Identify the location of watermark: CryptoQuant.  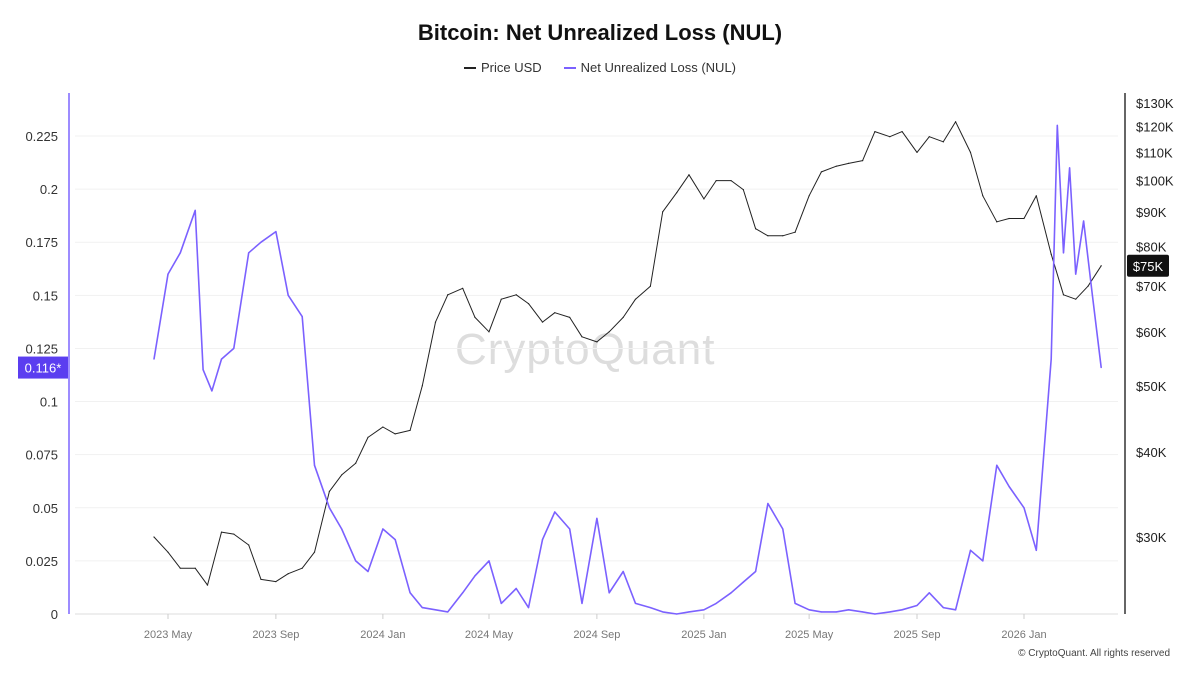
(585, 349).